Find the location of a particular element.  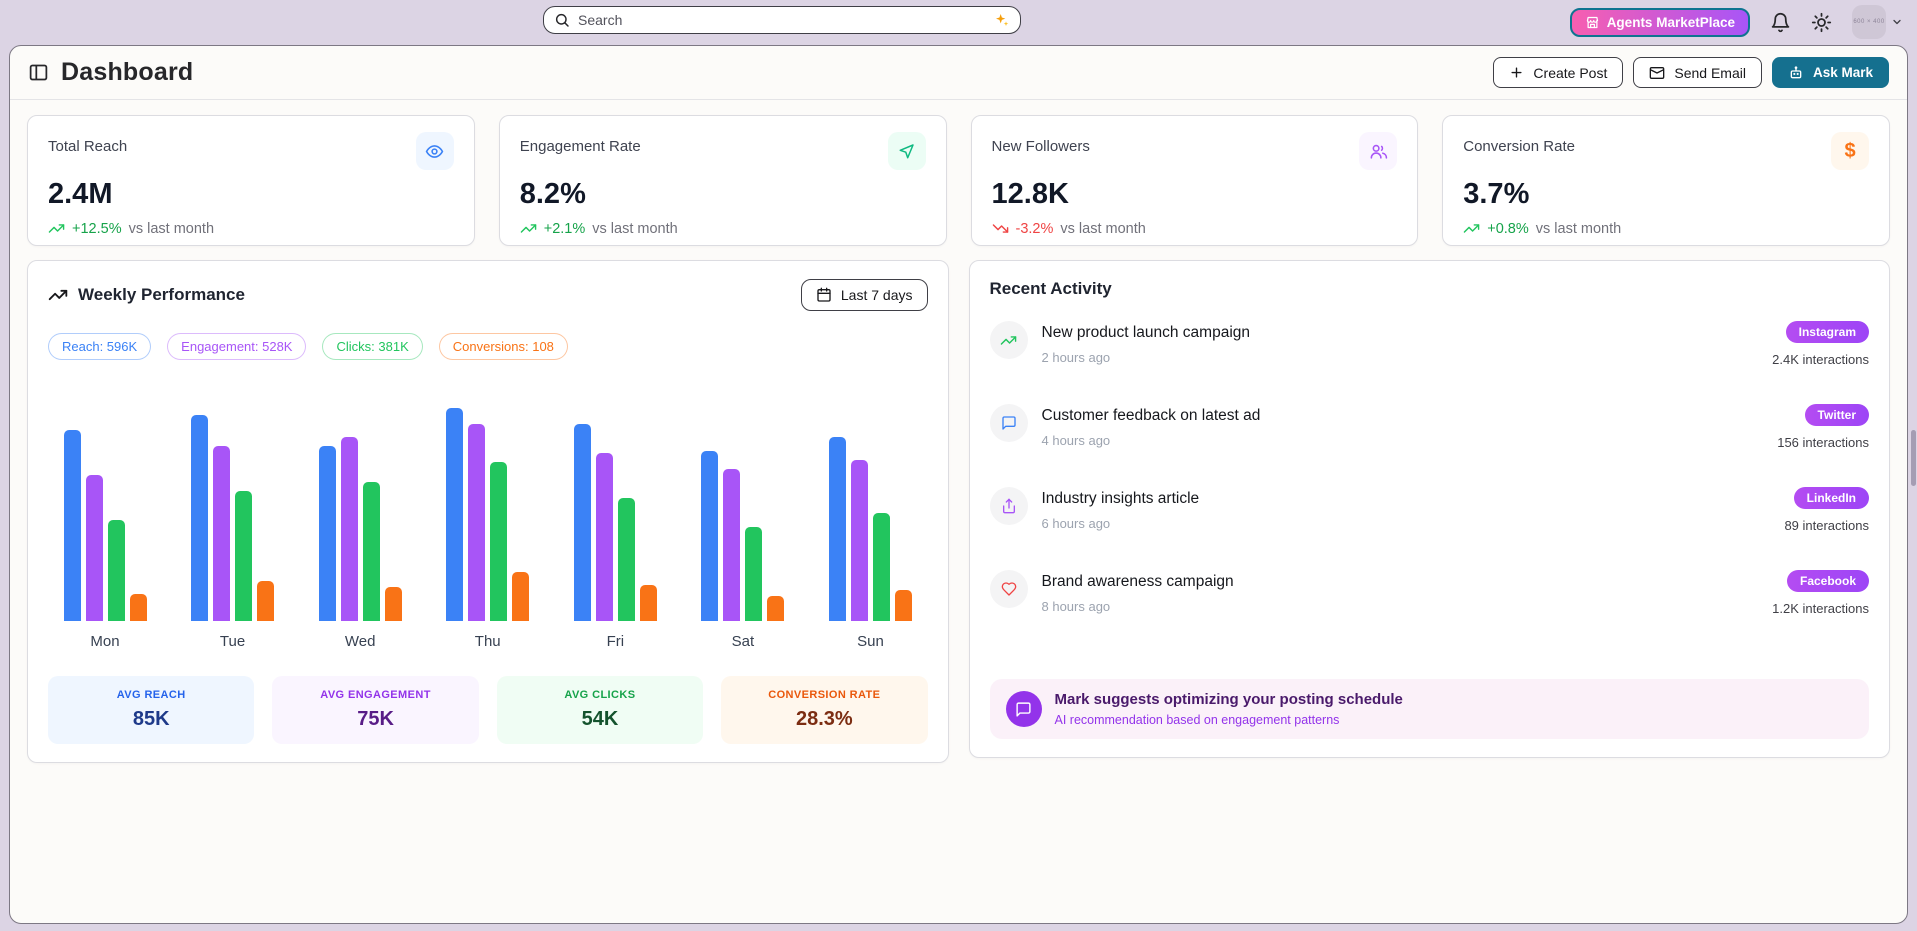

activity-item-title: Industry insights article is located at coordinates (1120, 498).